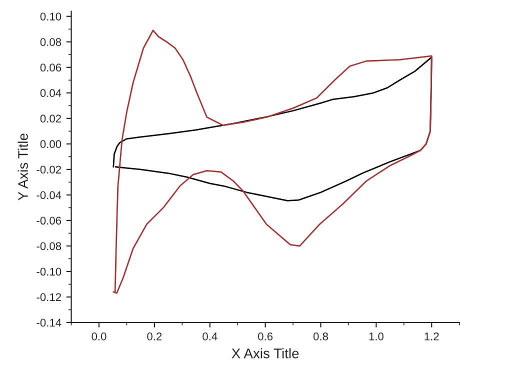 The image size is (528, 375). I want to click on x-axis-title: X Axis Title, so click(265, 353).